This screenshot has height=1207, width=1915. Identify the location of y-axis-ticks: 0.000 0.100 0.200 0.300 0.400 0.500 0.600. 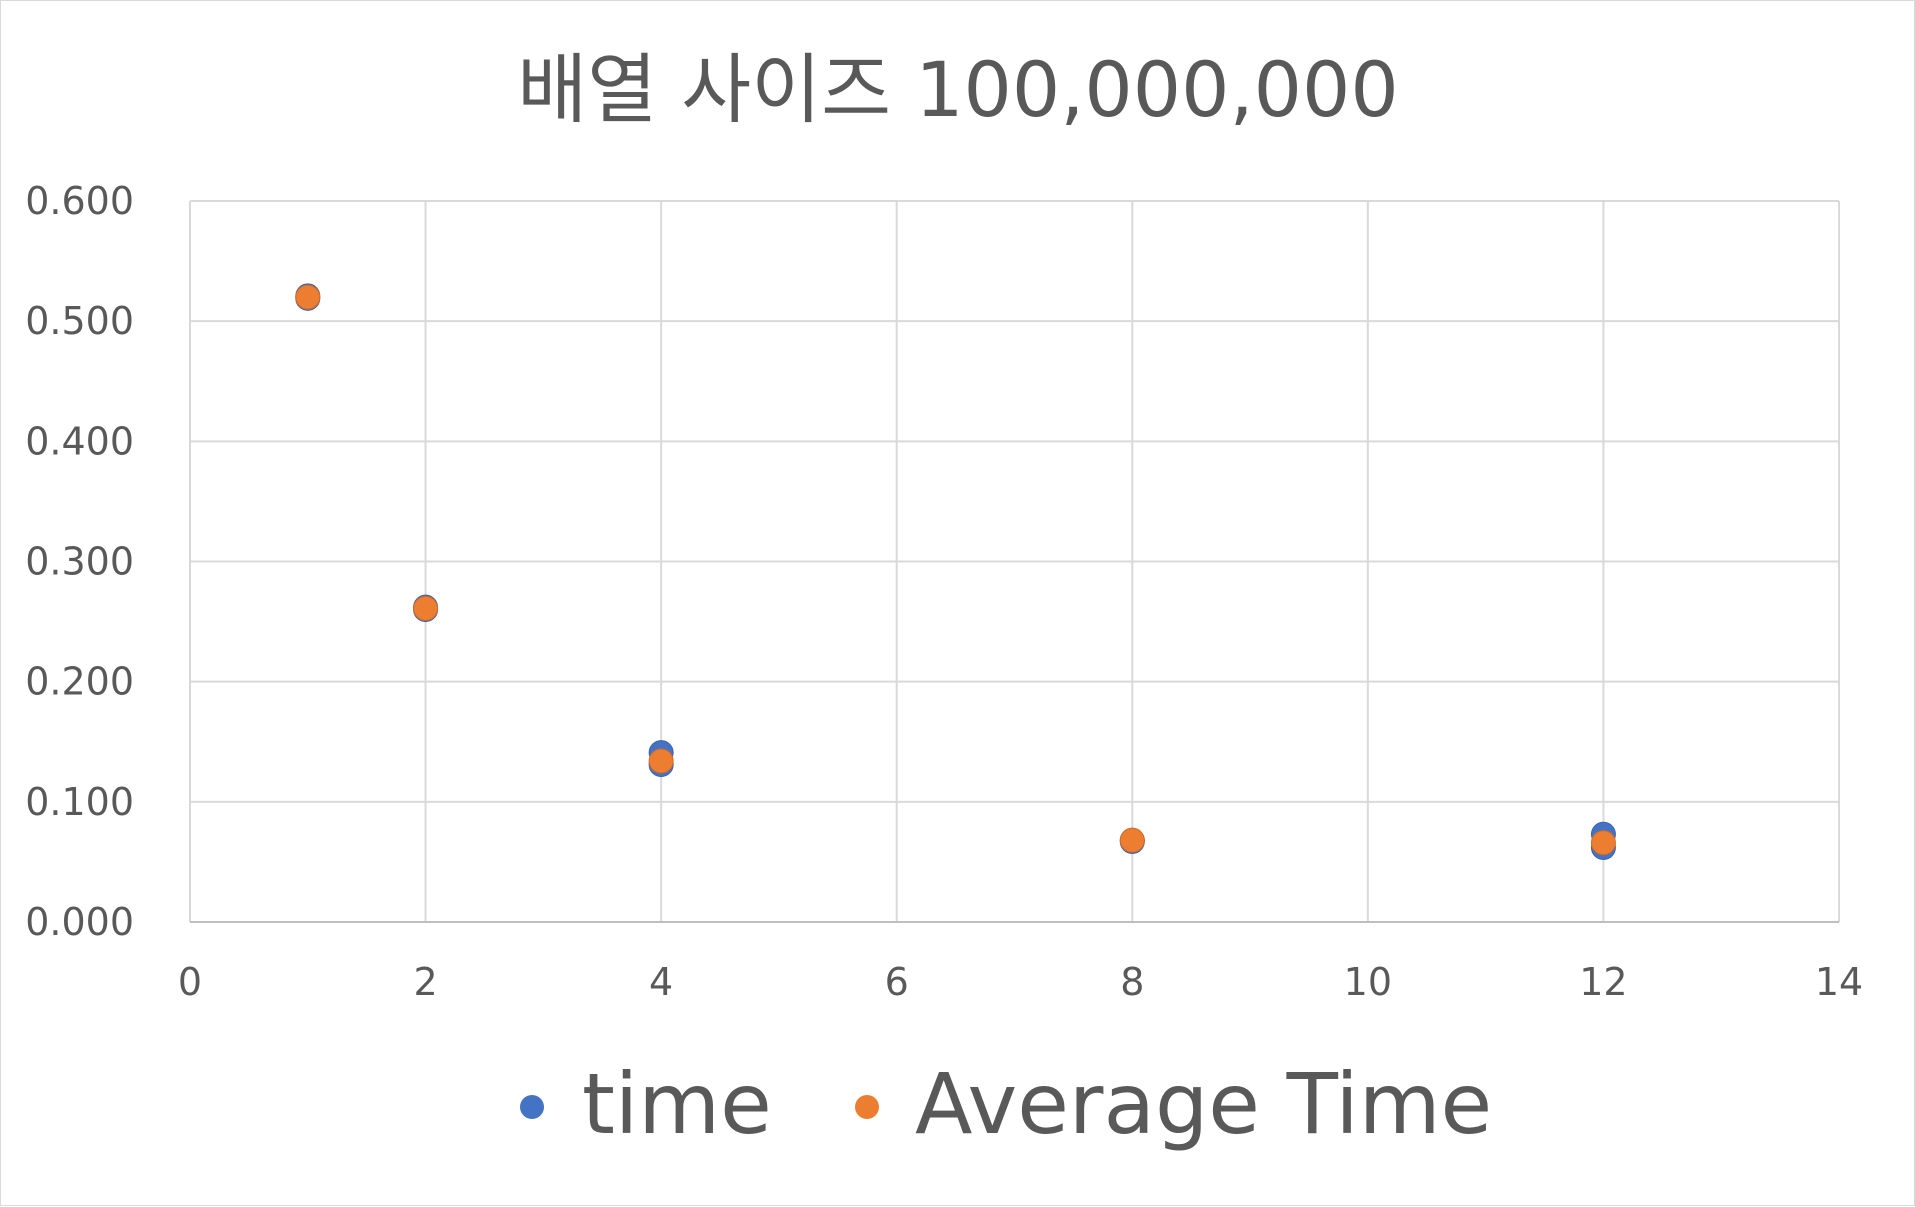
(79, 561).